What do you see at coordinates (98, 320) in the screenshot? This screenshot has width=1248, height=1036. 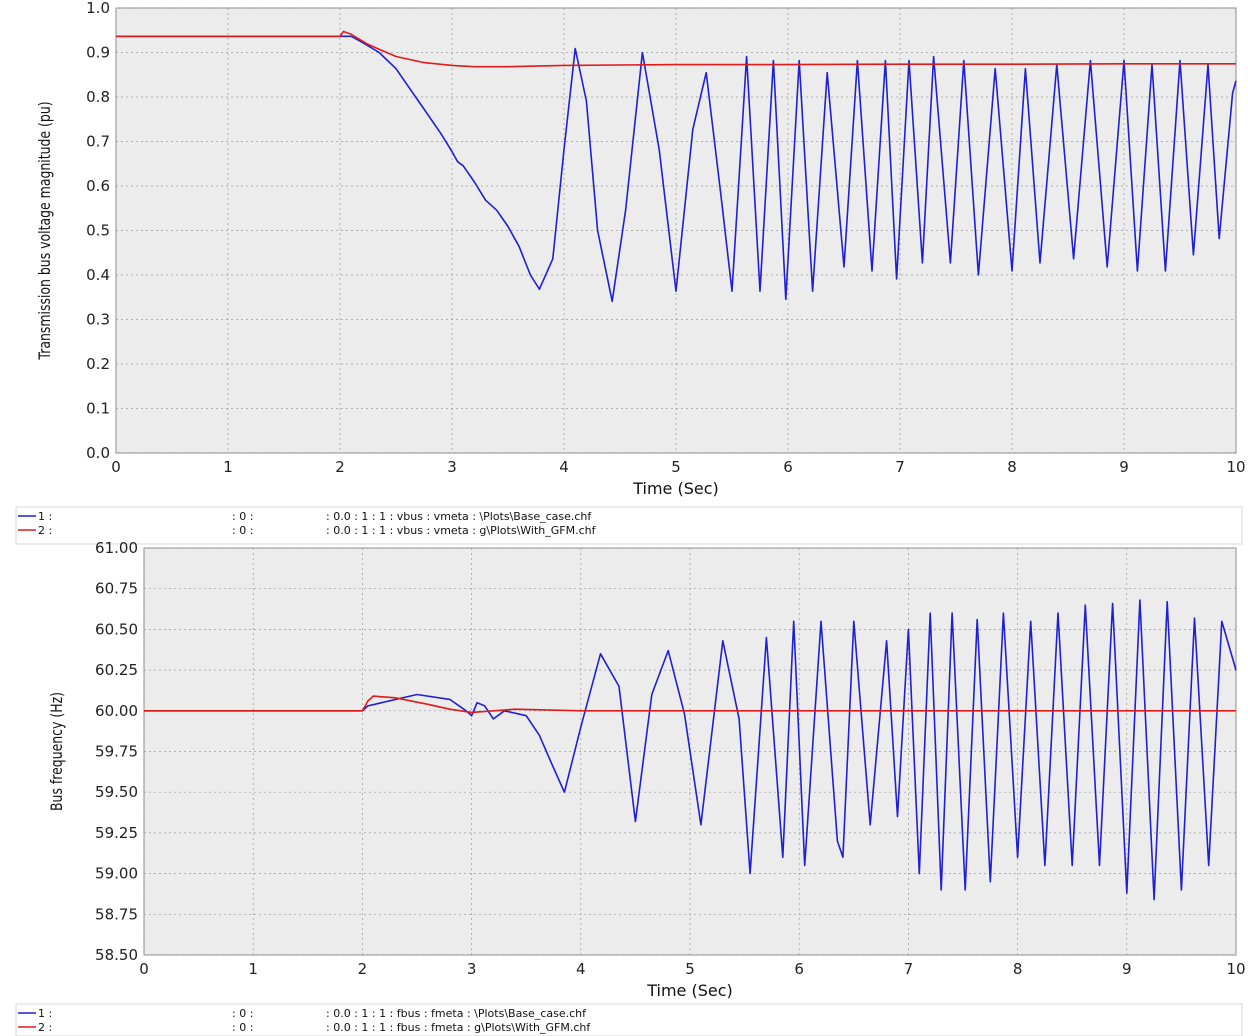 I see `y-tick-label: 0.3` at bounding box center [98, 320].